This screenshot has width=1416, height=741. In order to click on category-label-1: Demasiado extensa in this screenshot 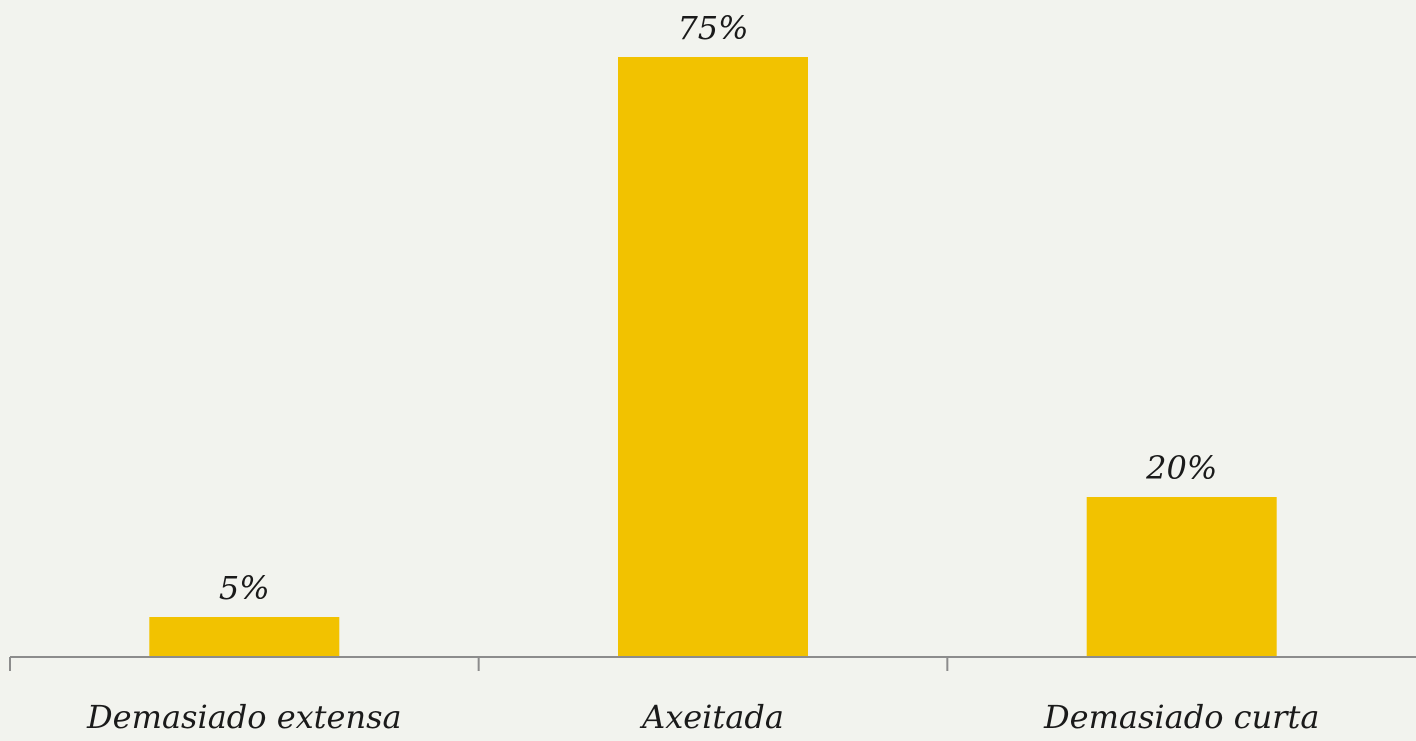, I will do `click(244, 717)`.